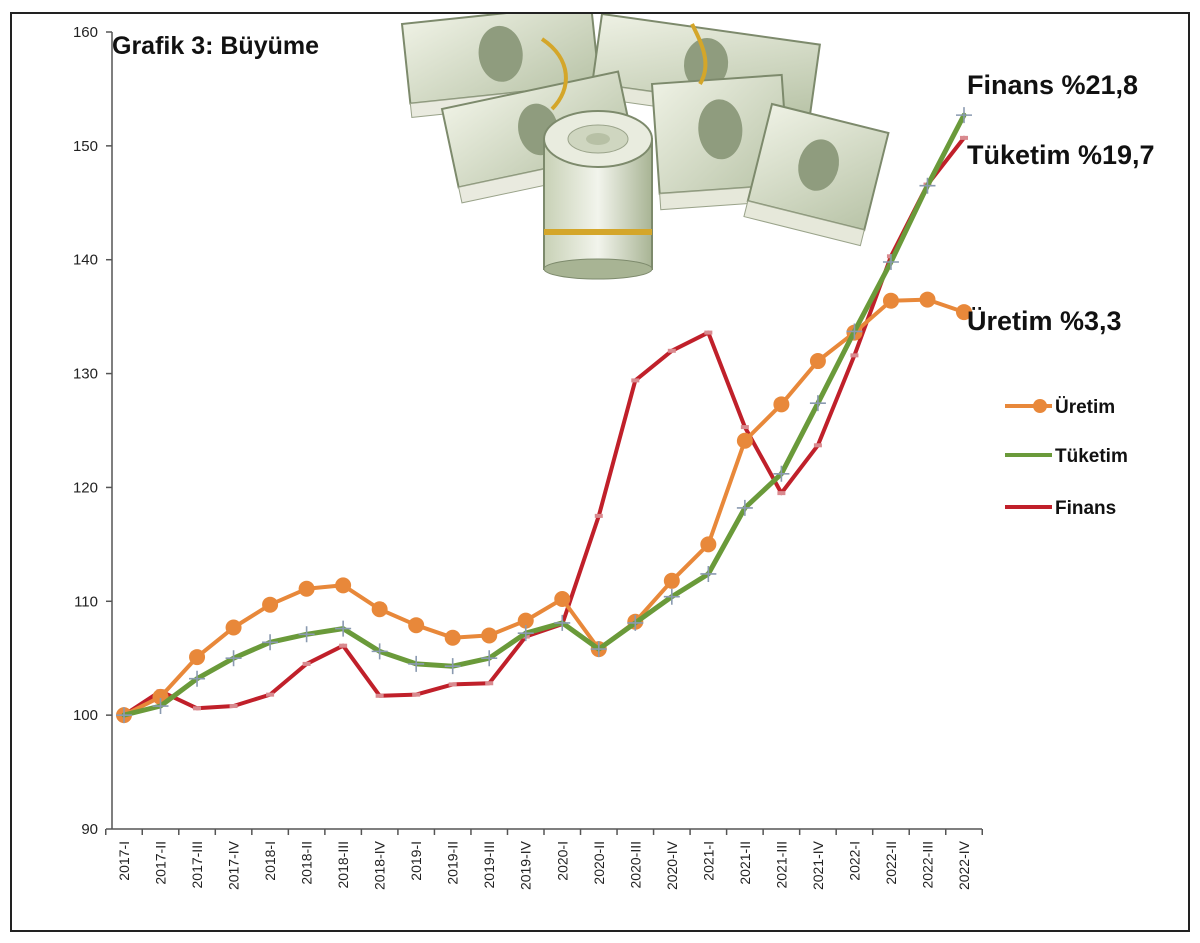 The height and width of the screenshot is (943, 1200). Describe the element at coordinates (817, 361) in the screenshot. I see `point-uretim-2021-IV` at that location.